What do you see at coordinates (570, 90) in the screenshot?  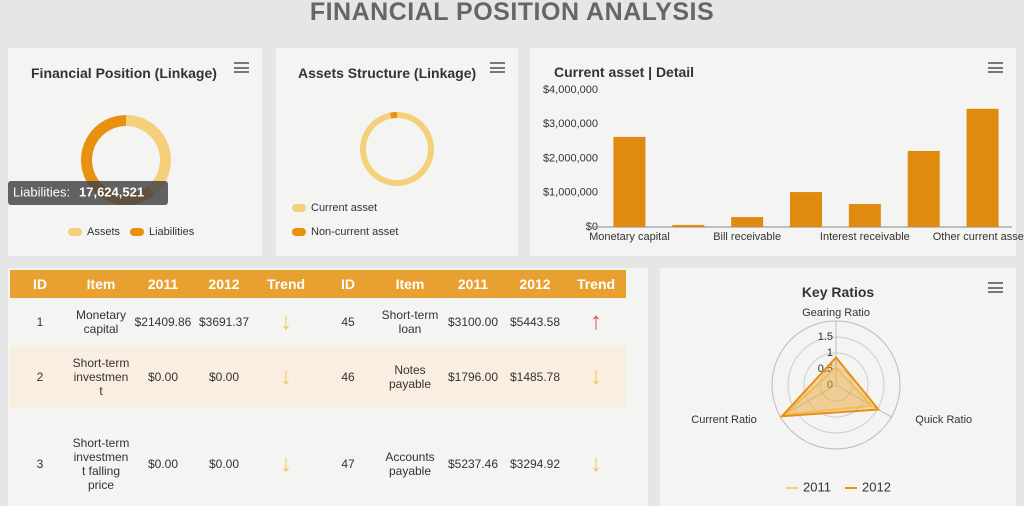 I see `y-tick-label: $4,000,000` at bounding box center [570, 90].